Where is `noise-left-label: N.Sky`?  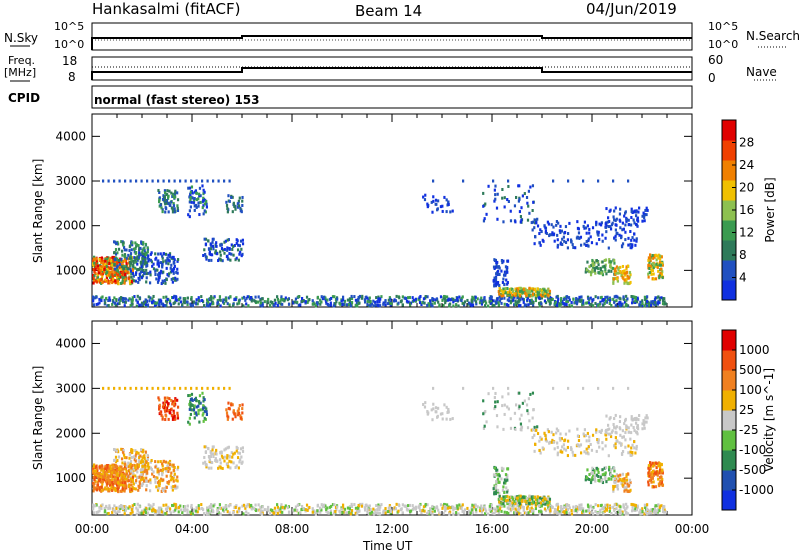 noise-left-label: N.Sky is located at coordinates (21, 38).